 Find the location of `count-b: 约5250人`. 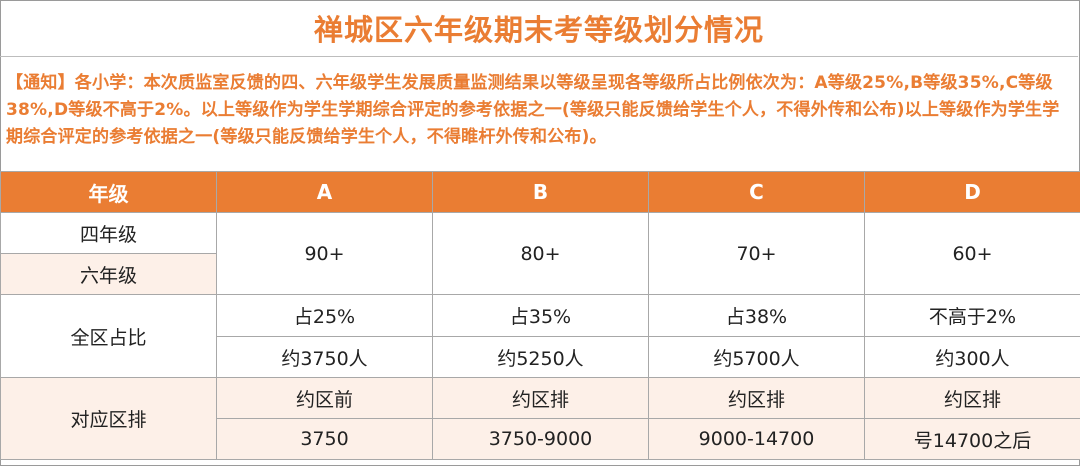

count-b: 约5250人 is located at coordinates (540, 357).